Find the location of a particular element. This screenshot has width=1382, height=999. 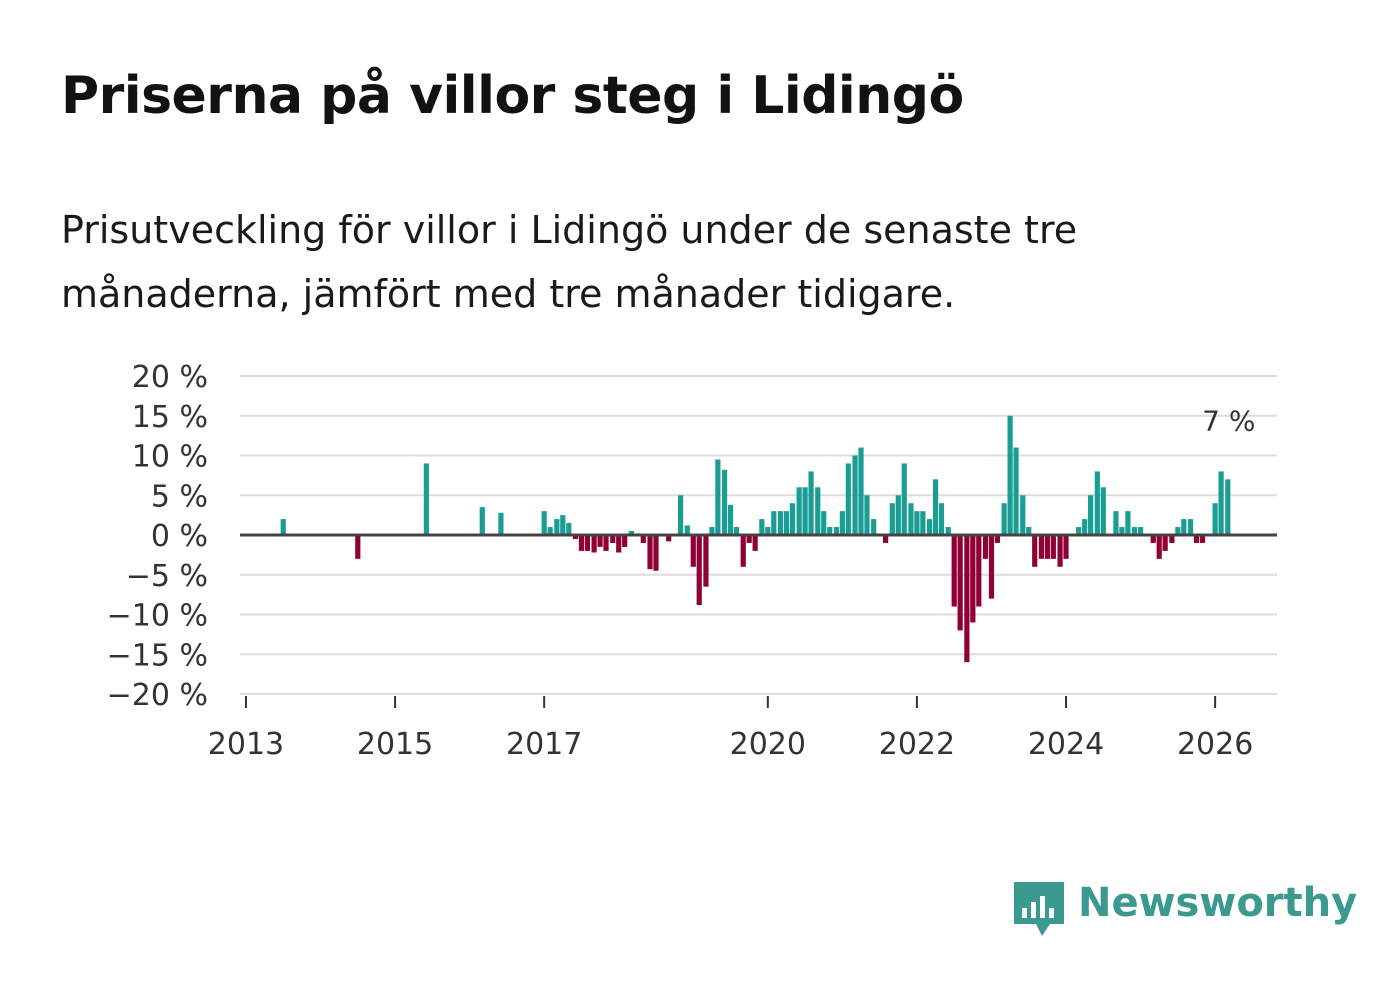

y-tick-label: −10 % is located at coordinates (157, 616).